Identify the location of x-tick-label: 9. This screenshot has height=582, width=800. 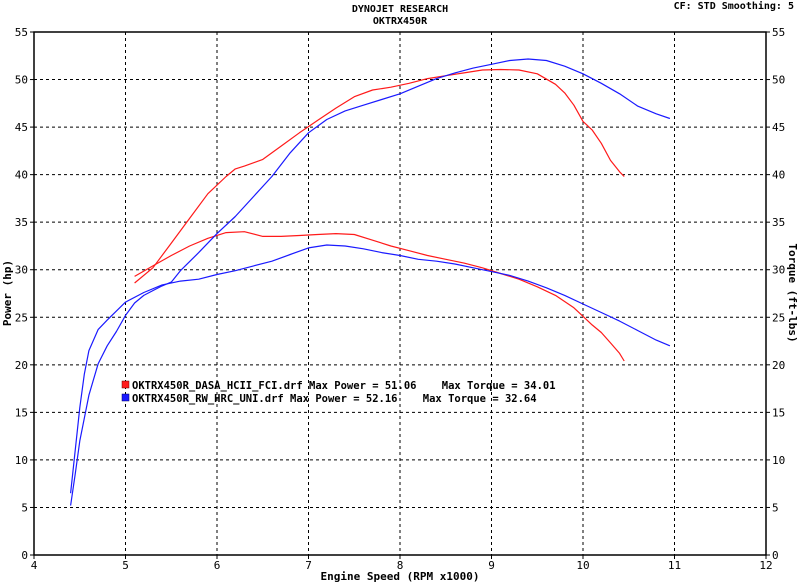
(491, 565).